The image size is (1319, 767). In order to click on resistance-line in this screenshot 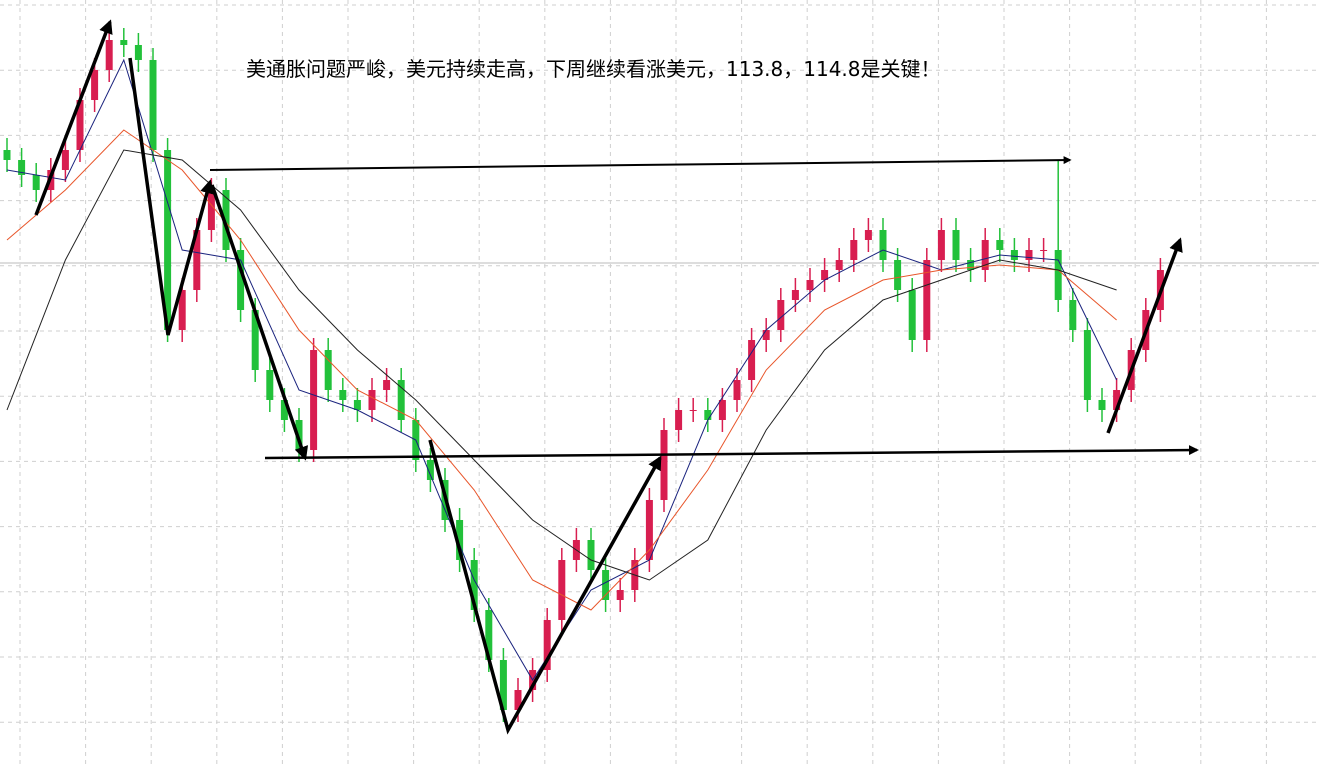, I will do `click(640, 163)`.